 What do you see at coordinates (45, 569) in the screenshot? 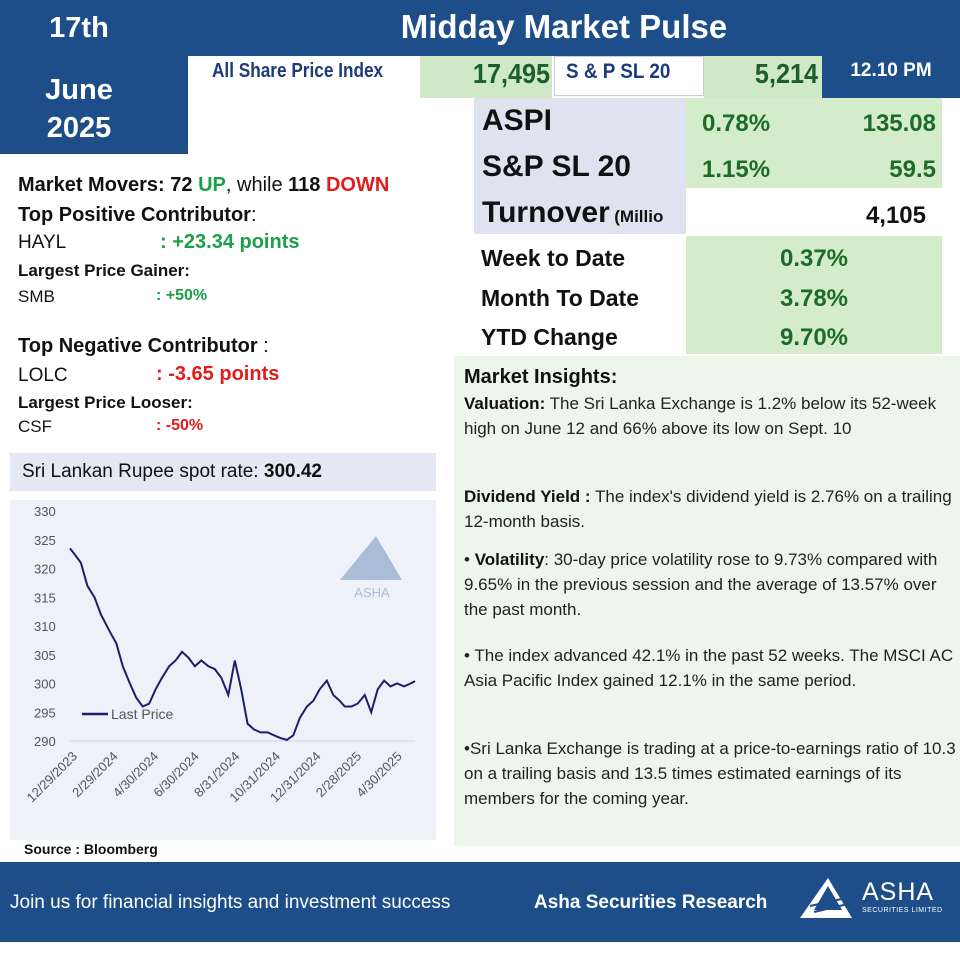
I see `y-tick-label: 320` at bounding box center [45, 569].